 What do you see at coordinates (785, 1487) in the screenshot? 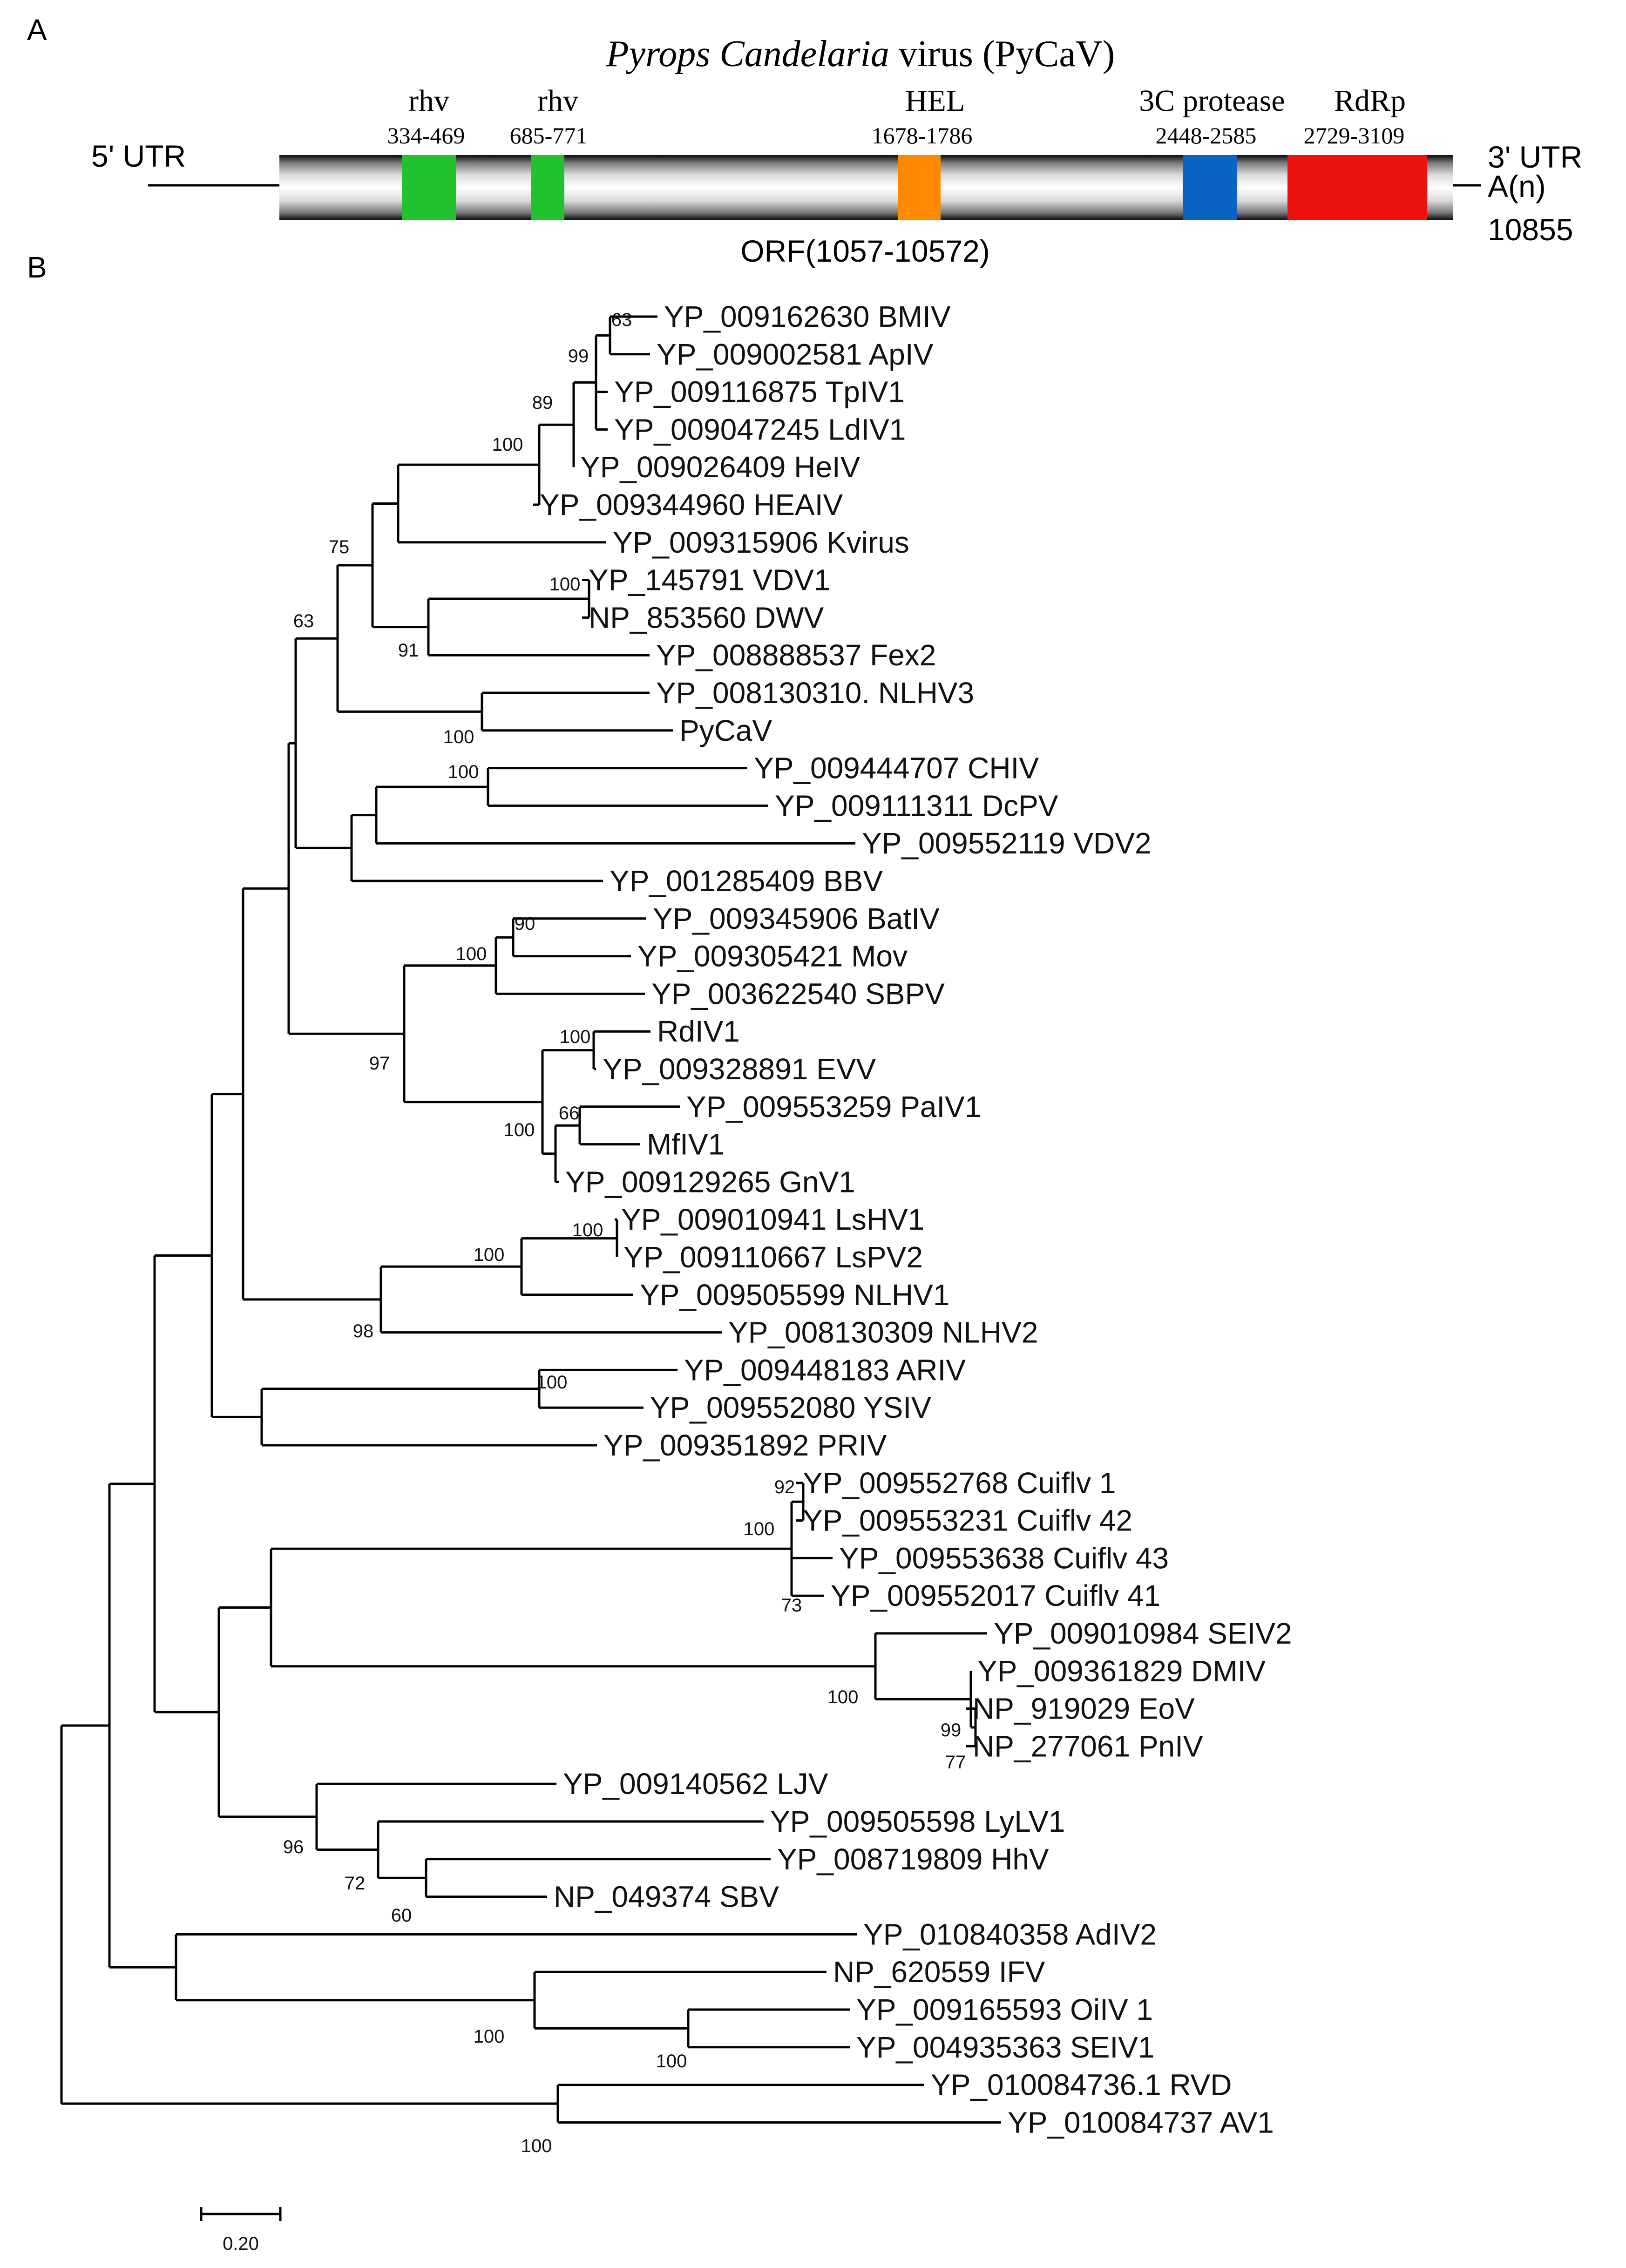
I see `bootstrap-value: 92` at bounding box center [785, 1487].